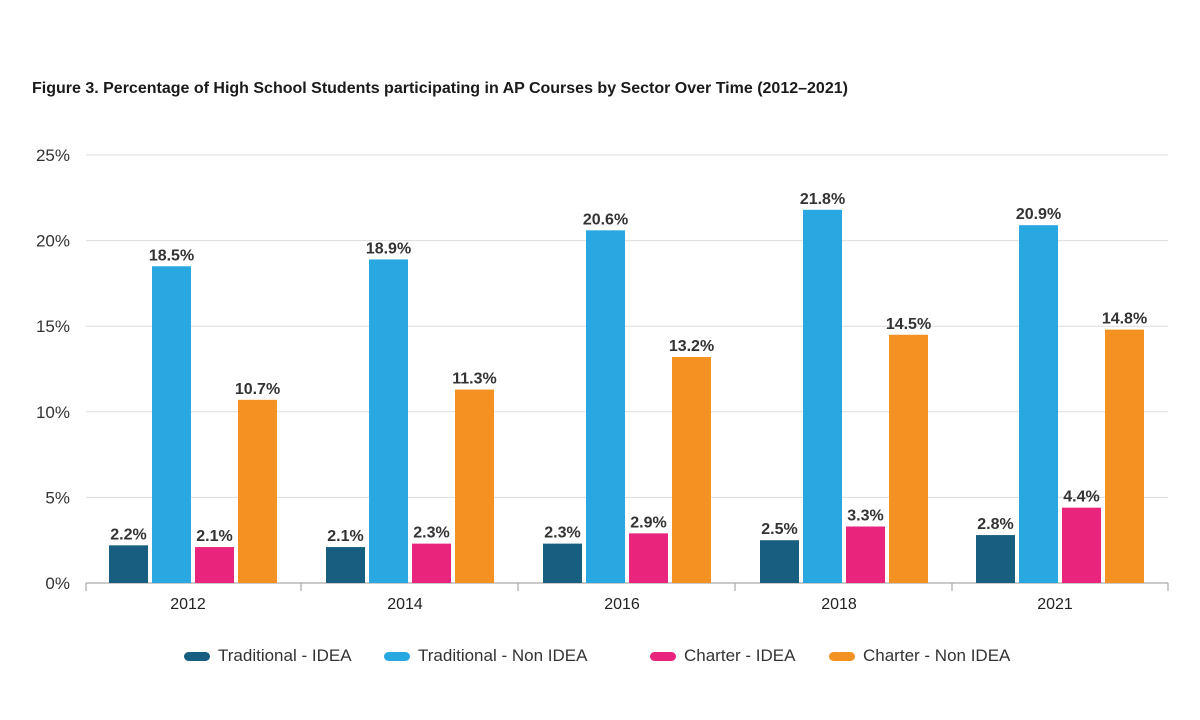 Image resolution: width=1200 pixels, height=720 pixels. I want to click on y-tick-label: 0%, so click(57, 583).